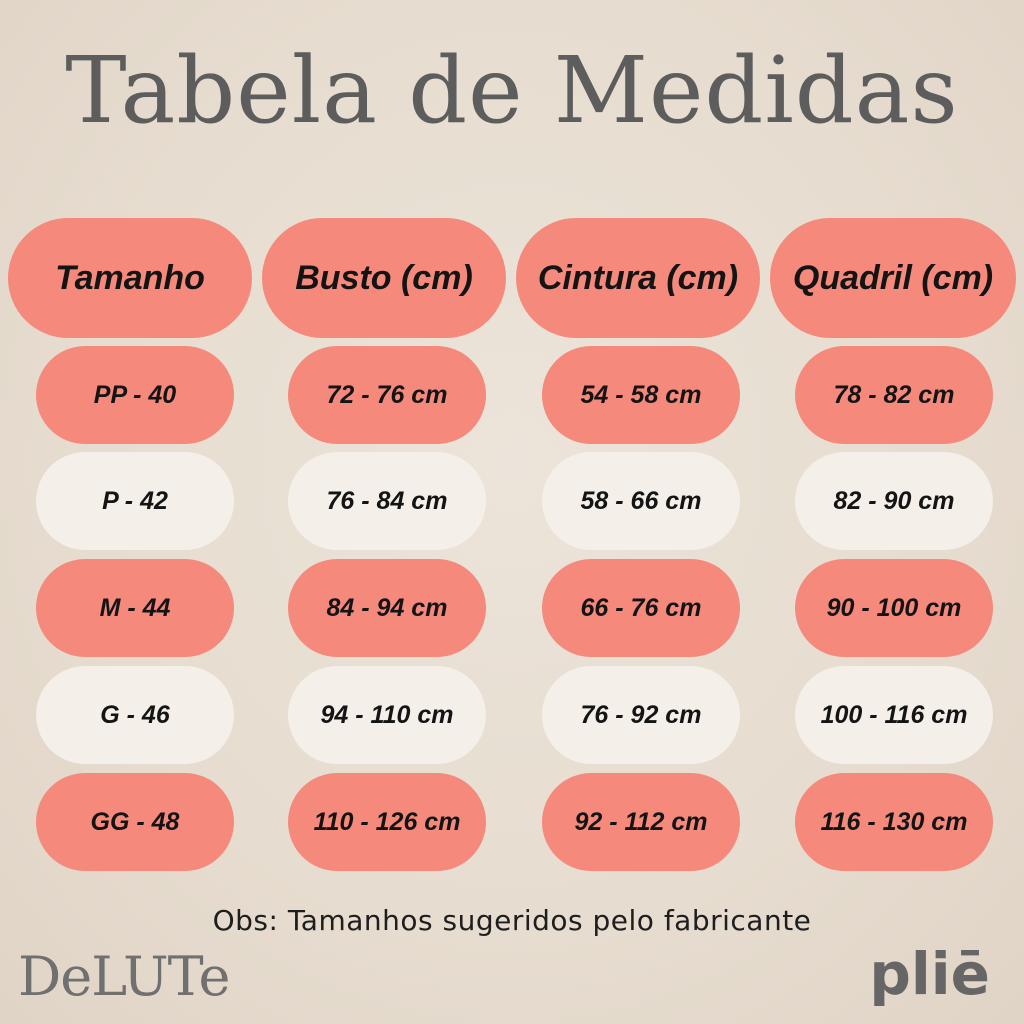  I want to click on table-cell: 78 - 82 cm, so click(894, 395).